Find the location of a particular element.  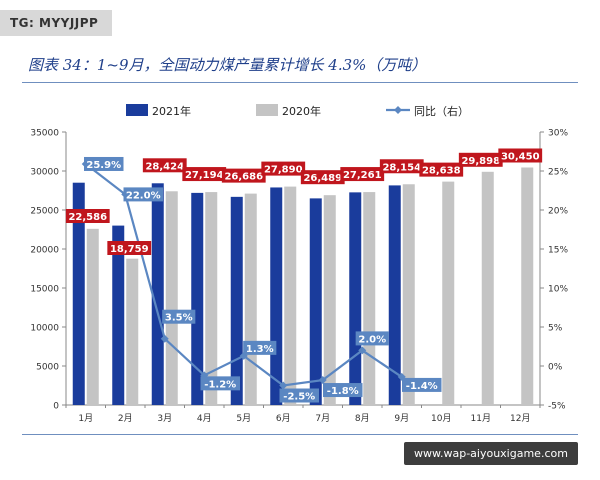

right-tick-label: 30% is located at coordinates (558, 134).